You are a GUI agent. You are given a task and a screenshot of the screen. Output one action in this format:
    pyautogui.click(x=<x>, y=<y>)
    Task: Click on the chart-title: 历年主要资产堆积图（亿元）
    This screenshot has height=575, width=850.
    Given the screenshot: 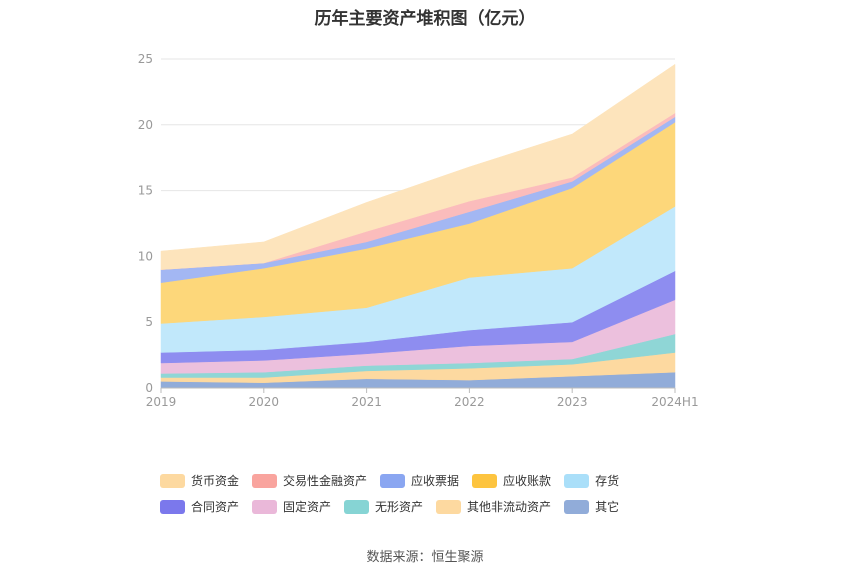 What is the action you would take?
    pyautogui.click(x=425, y=19)
    